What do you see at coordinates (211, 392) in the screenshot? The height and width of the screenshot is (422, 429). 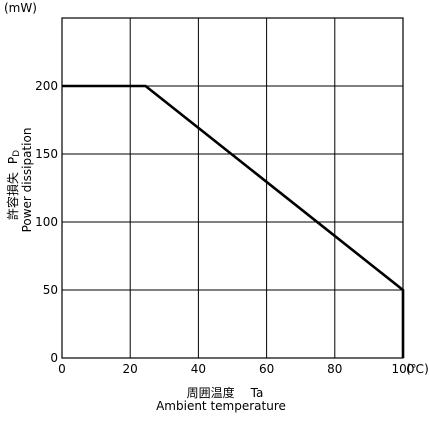 I see `x-axis-title-ja-text: 周囲温度` at bounding box center [211, 392].